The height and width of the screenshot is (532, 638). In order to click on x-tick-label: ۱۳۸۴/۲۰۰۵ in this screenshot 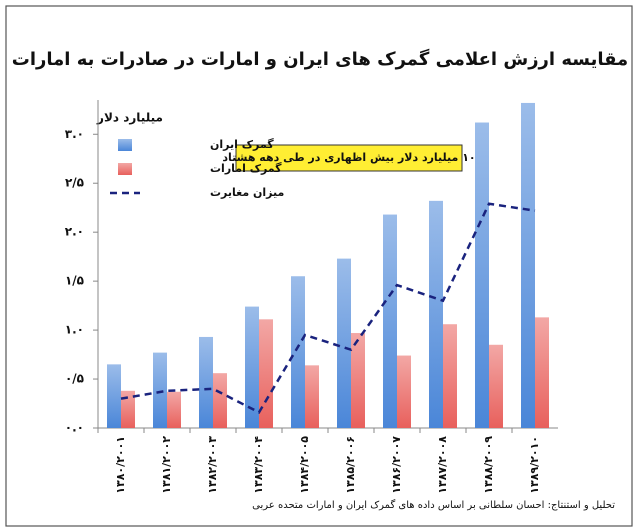, I will do `click(304, 465)`.